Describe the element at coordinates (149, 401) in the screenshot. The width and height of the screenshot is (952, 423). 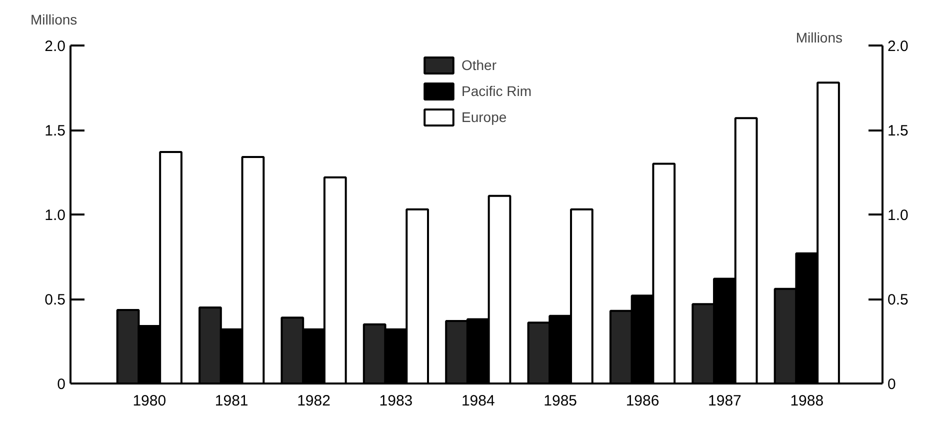
I see `x-tick-label: 1980` at that location.